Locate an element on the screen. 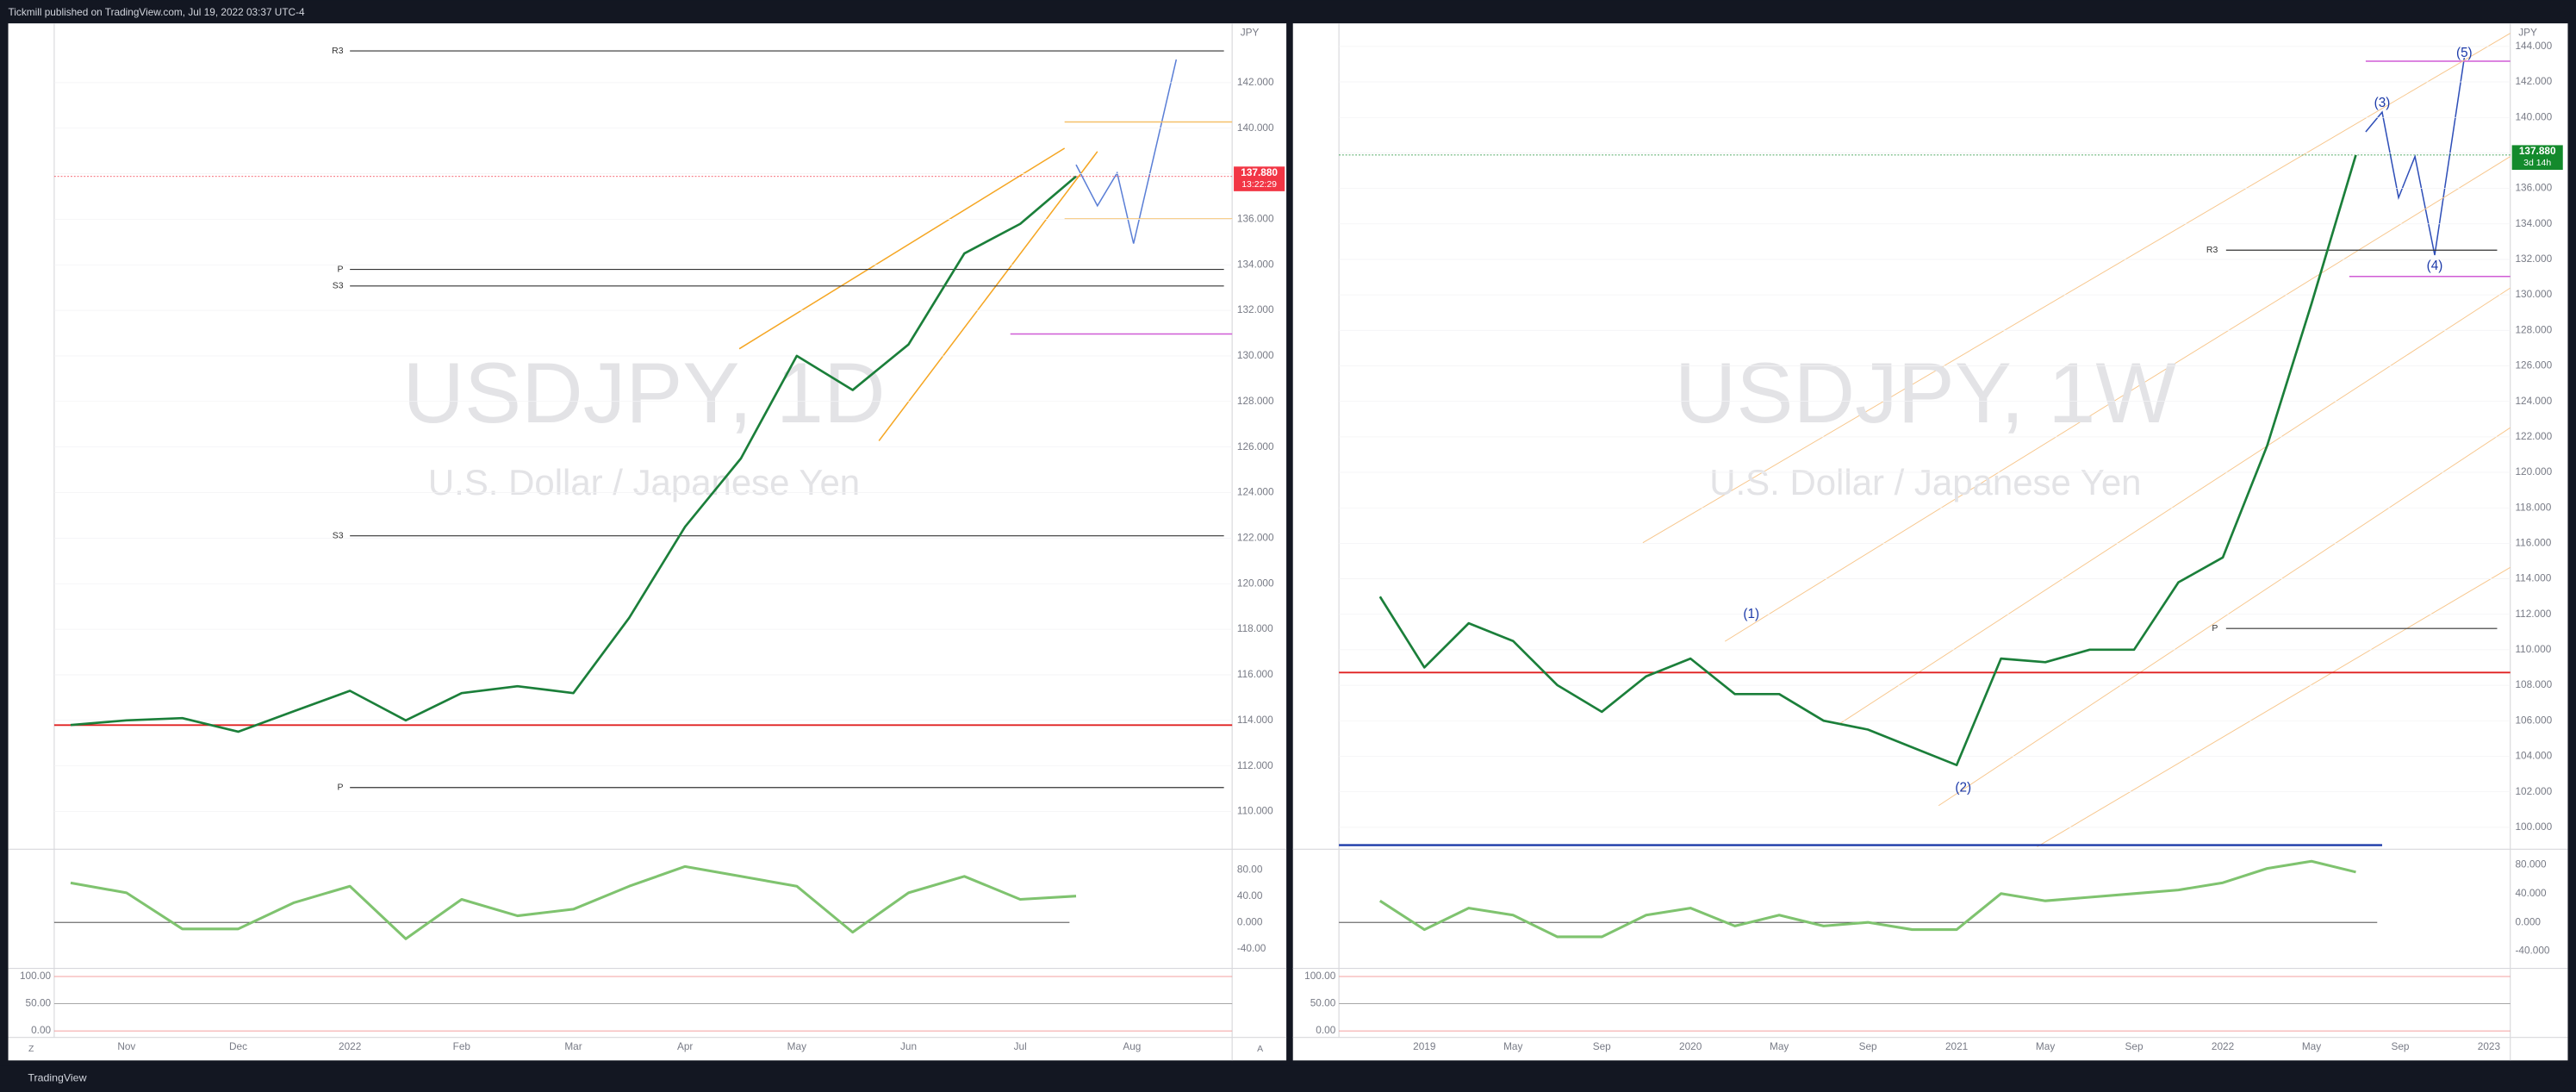 The image size is (2576, 1092). brand: TradingView is located at coordinates (57, 1078).